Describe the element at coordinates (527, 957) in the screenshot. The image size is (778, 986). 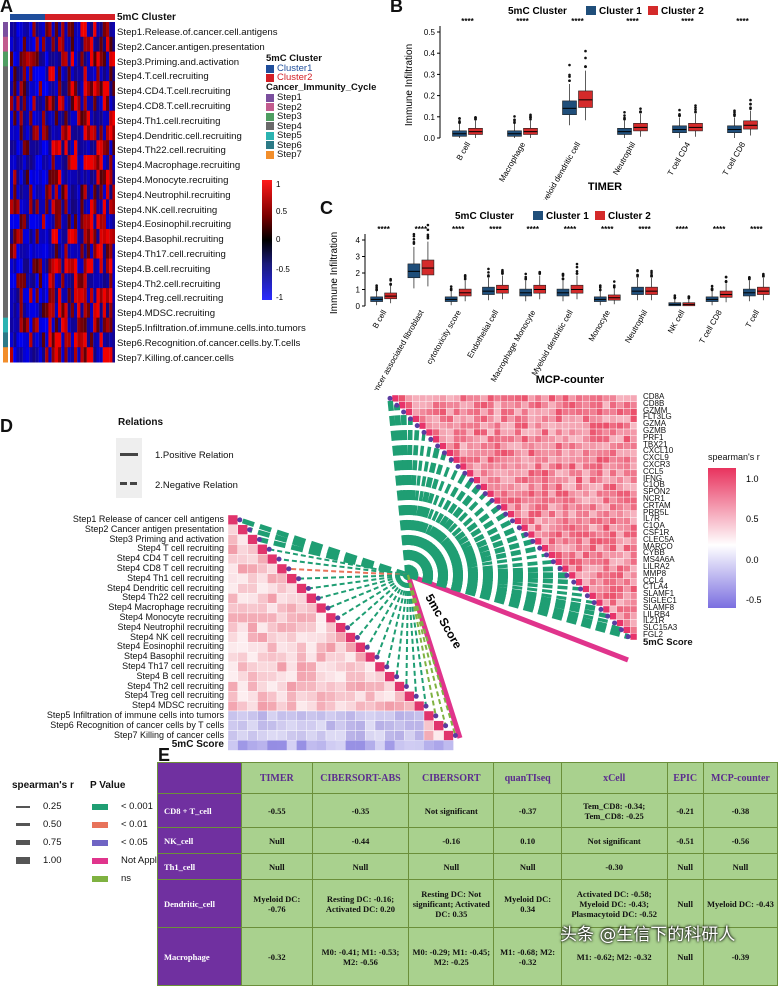
I see `table-cell: M1: -0.68; M2: -0.32` at that location.